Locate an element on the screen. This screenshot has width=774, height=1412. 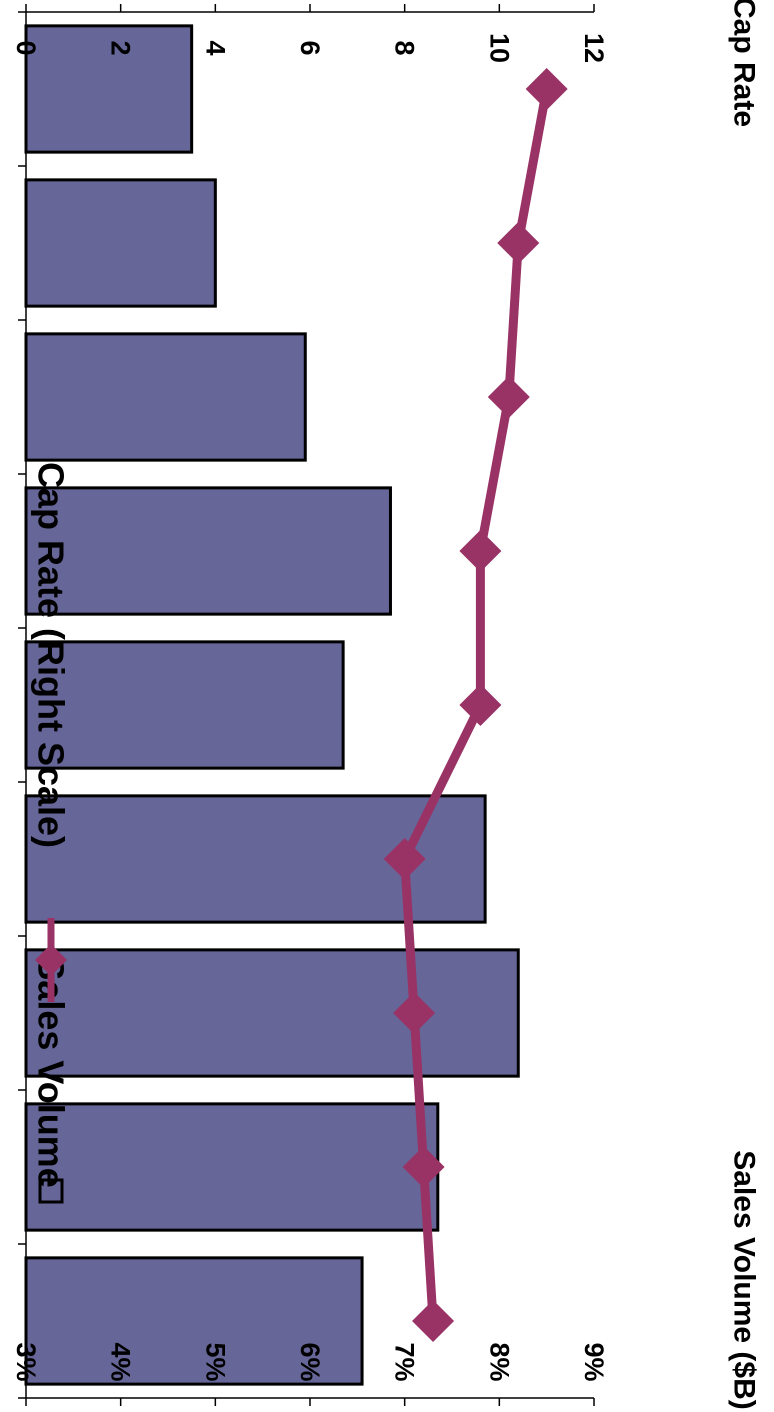
left-axis-tick-label: 6 is located at coordinates (310, 47).